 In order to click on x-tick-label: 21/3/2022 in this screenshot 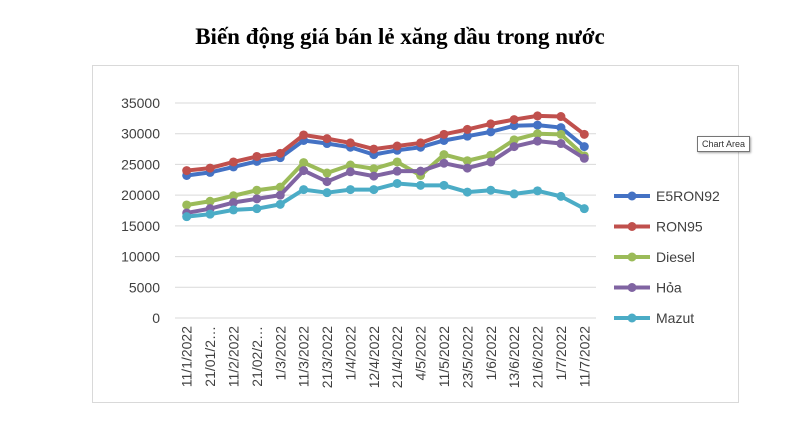, I will do `click(327, 357)`.